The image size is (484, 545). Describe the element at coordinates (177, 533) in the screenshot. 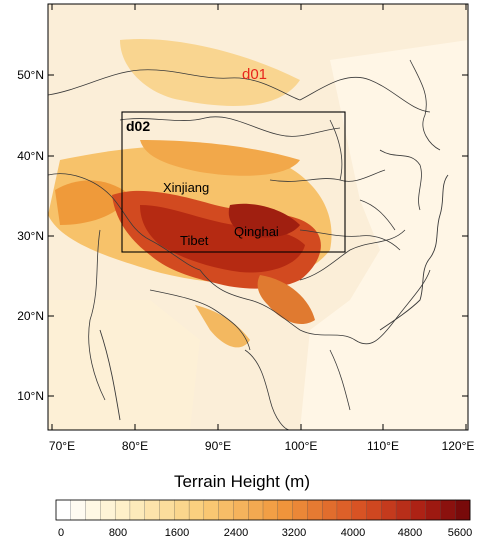

I see `cbar-tick-1600: 1600` at that location.